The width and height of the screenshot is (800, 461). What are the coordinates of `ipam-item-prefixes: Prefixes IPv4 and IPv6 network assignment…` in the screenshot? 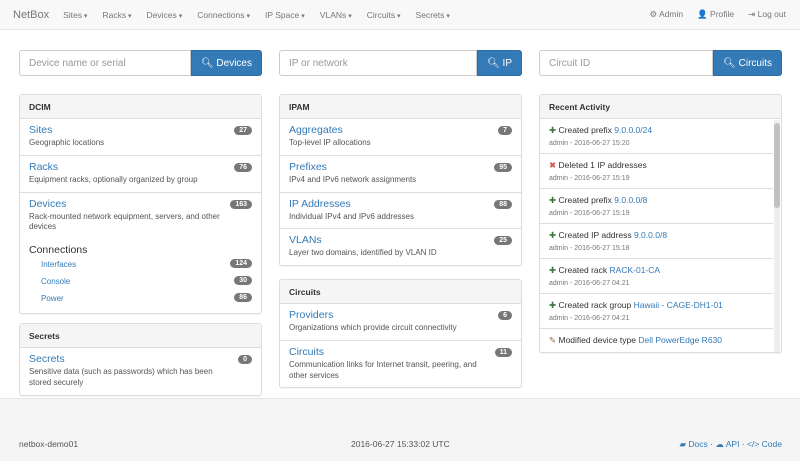 It's located at (400, 174).